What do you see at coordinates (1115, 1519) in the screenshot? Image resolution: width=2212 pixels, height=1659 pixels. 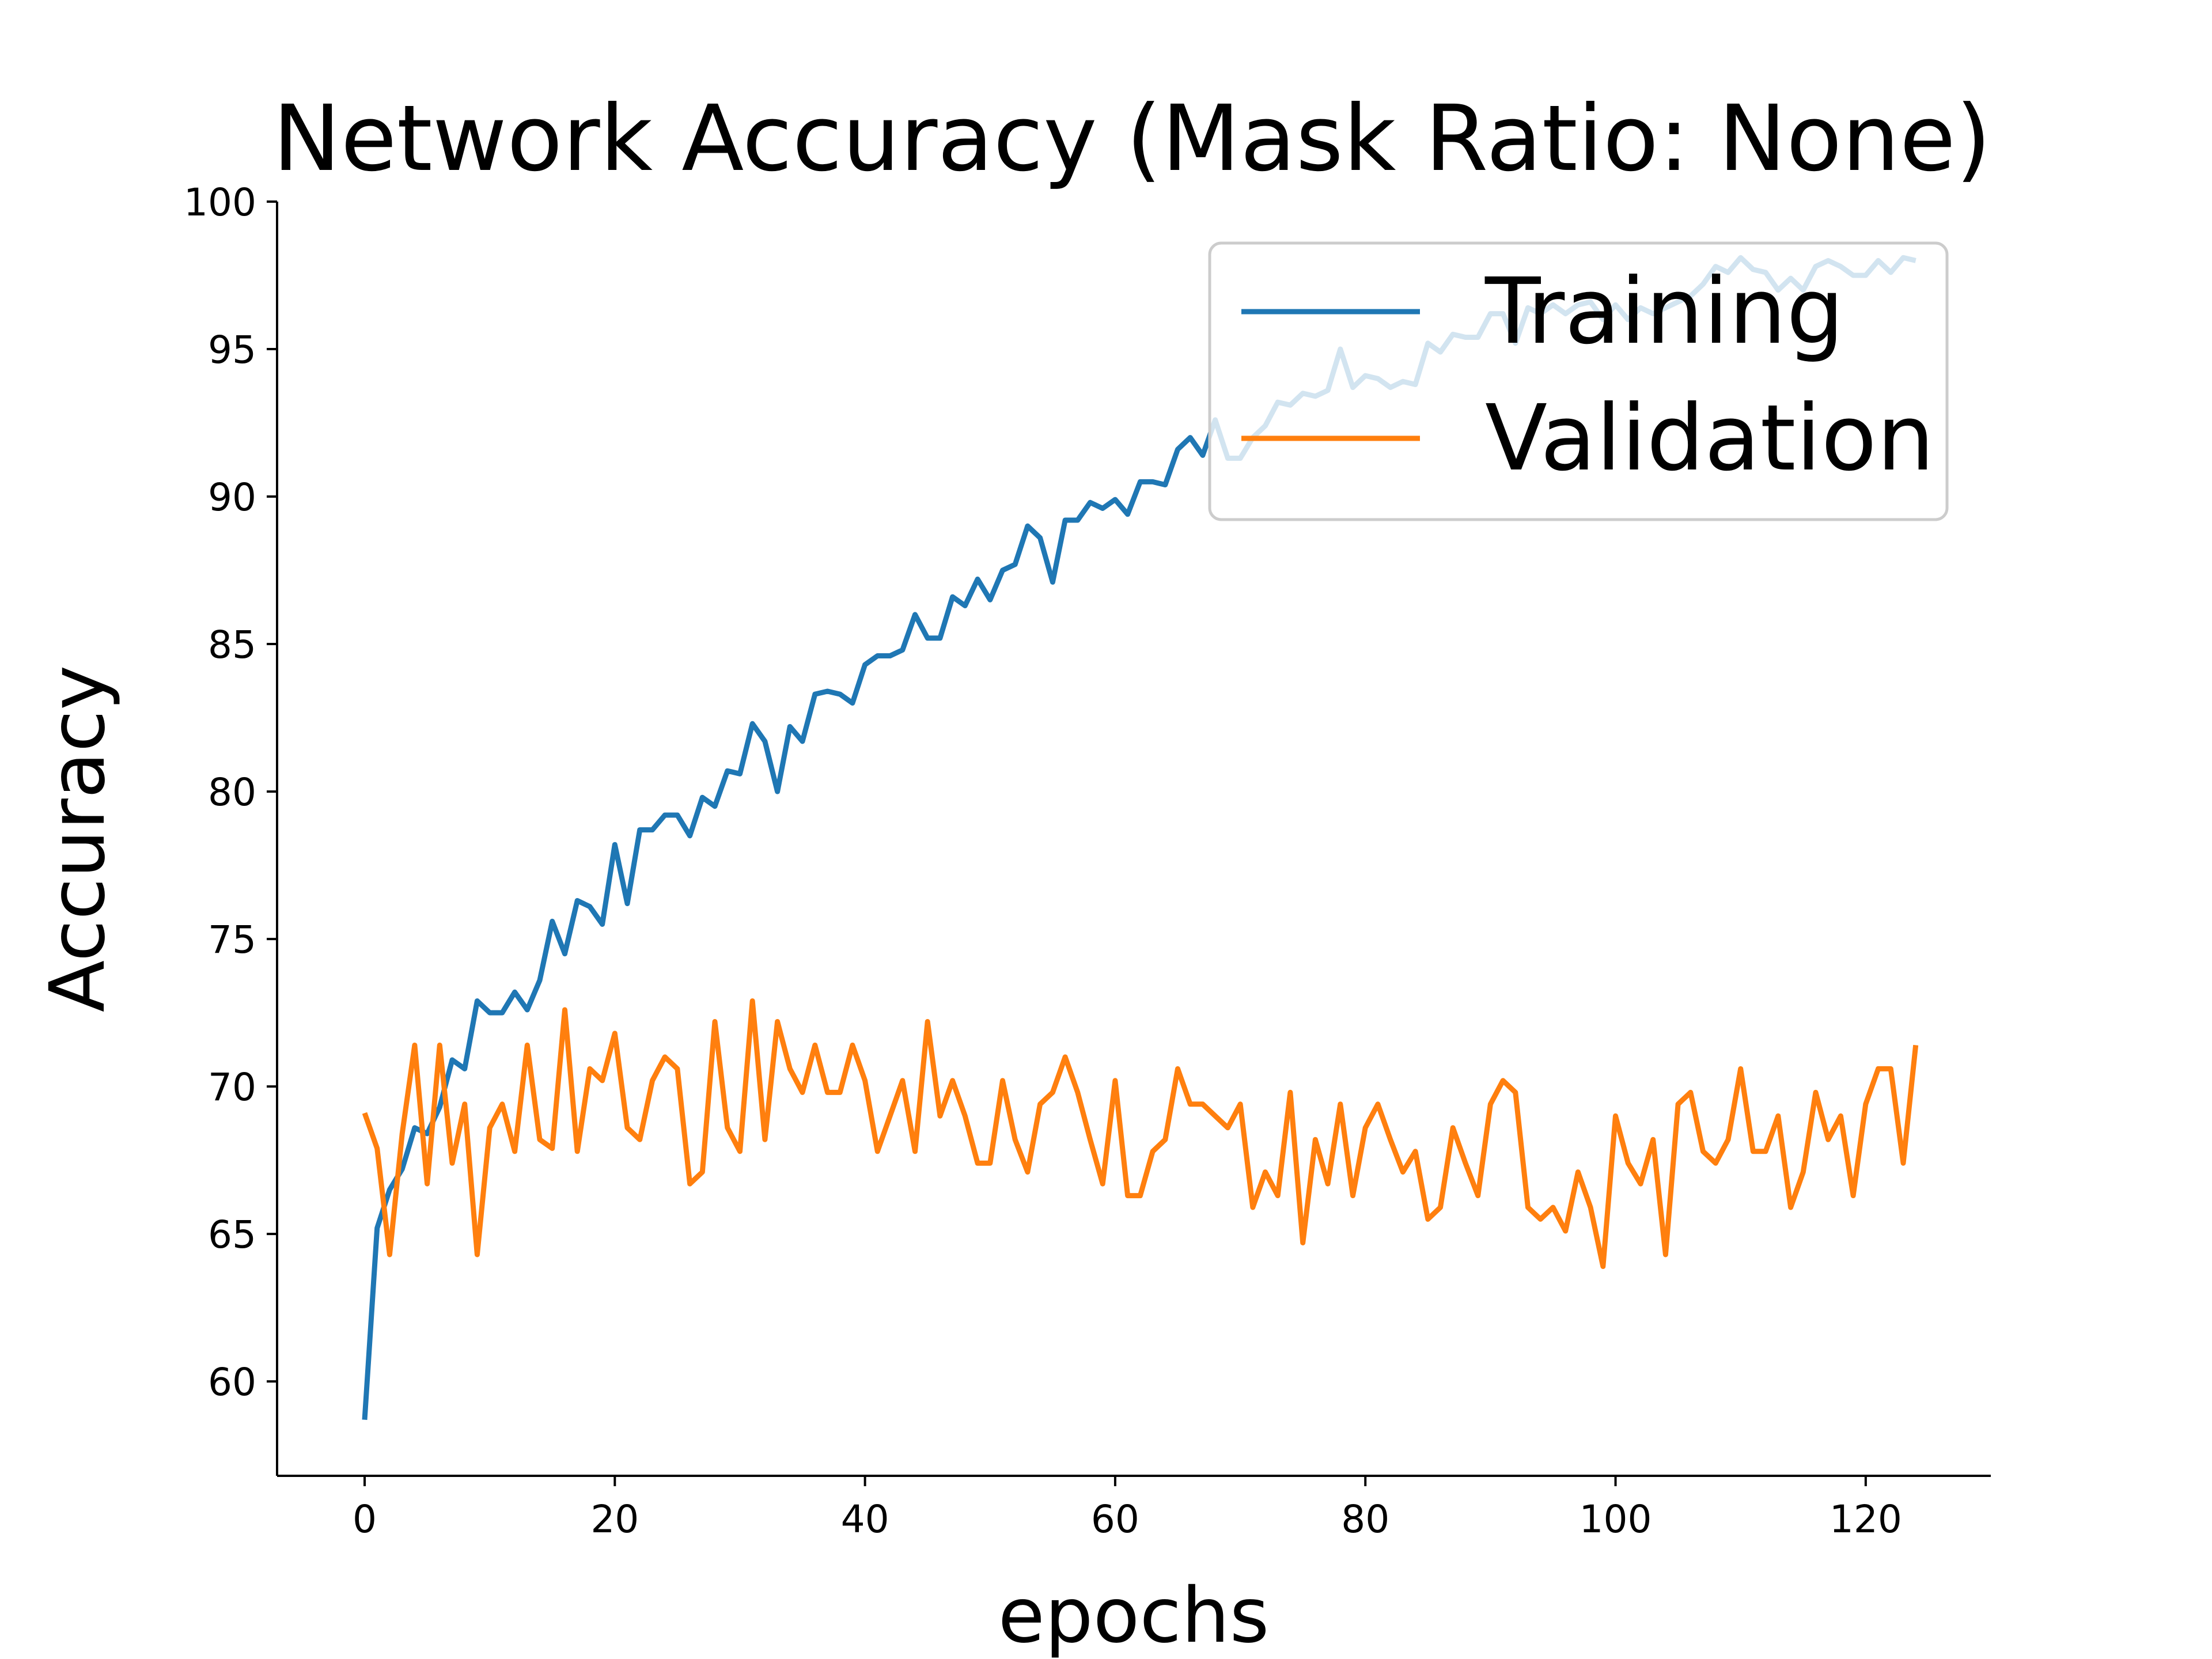 I see `x-tick-label: 60` at bounding box center [1115, 1519].